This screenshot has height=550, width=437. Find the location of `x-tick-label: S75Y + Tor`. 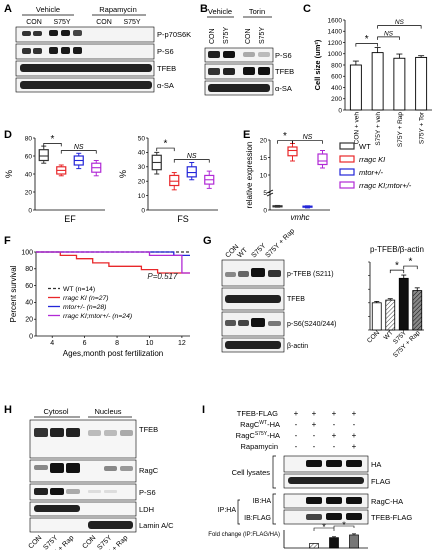

x-tick-label: S75Y + Tor is located at coordinates (422, 127).